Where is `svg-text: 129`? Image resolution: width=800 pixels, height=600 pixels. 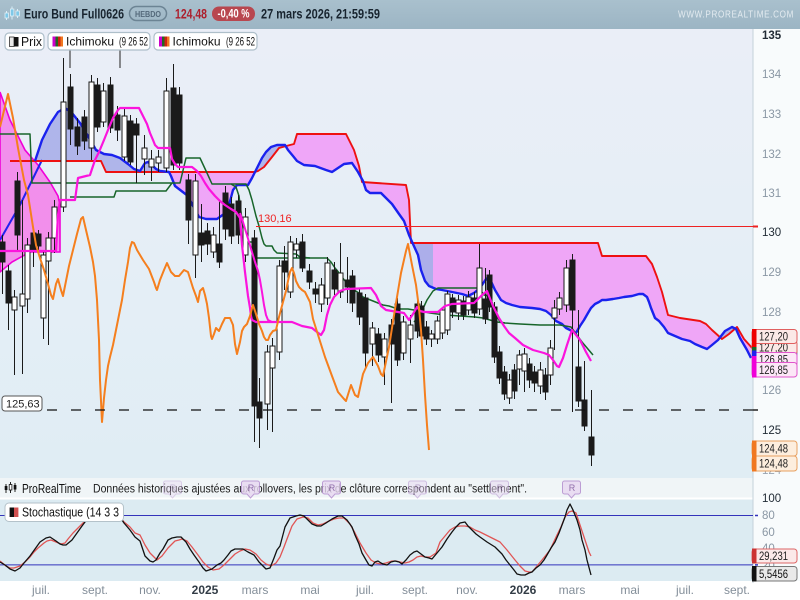 svg-text: 129 is located at coordinates (771, 273).